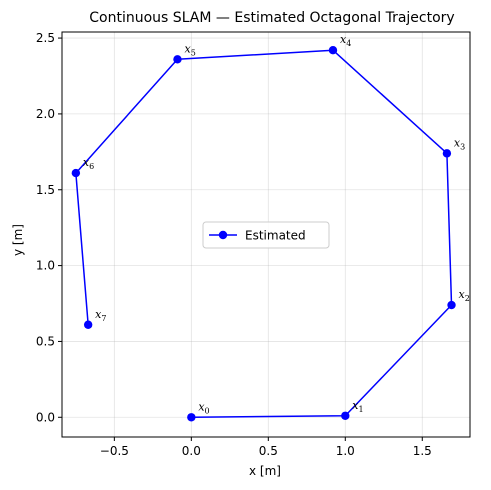 The height and width of the screenshot is (490, 491). What do you see at coordinates (191, 451) in the screenshot?
I see `x-tick-label: 0.0` at bounding box center [191, 451].